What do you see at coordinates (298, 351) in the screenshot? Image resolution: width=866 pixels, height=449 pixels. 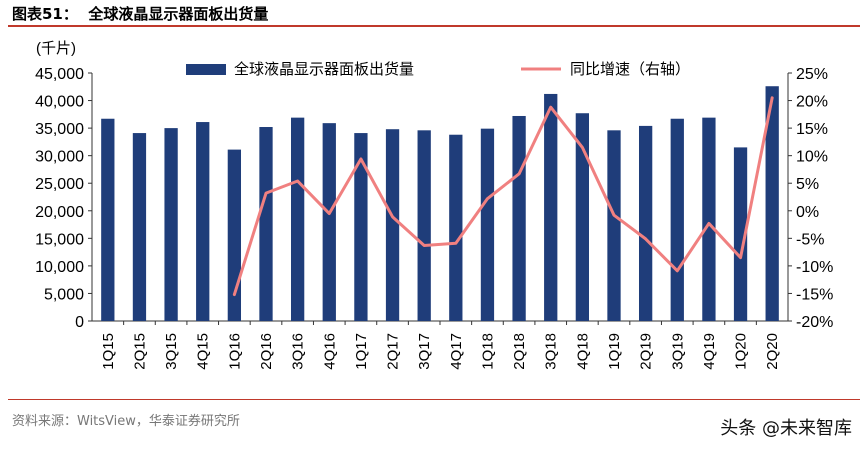 I see `x-tick-label: 3Q16` at bounding box center [298, 351].